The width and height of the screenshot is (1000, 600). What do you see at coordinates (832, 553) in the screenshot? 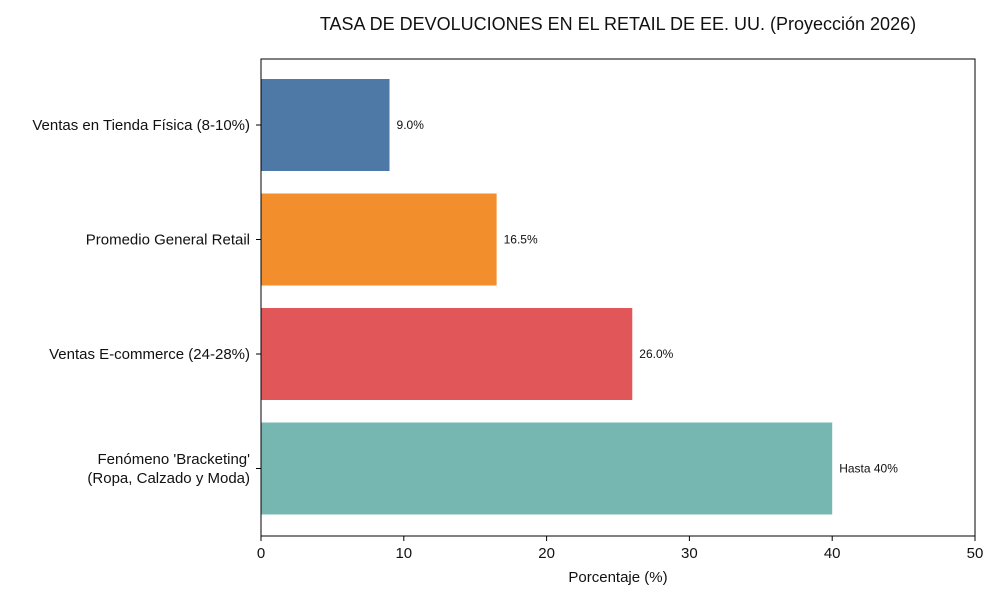
I see `x-tick-label: 40` at bounding box center [832, 553].